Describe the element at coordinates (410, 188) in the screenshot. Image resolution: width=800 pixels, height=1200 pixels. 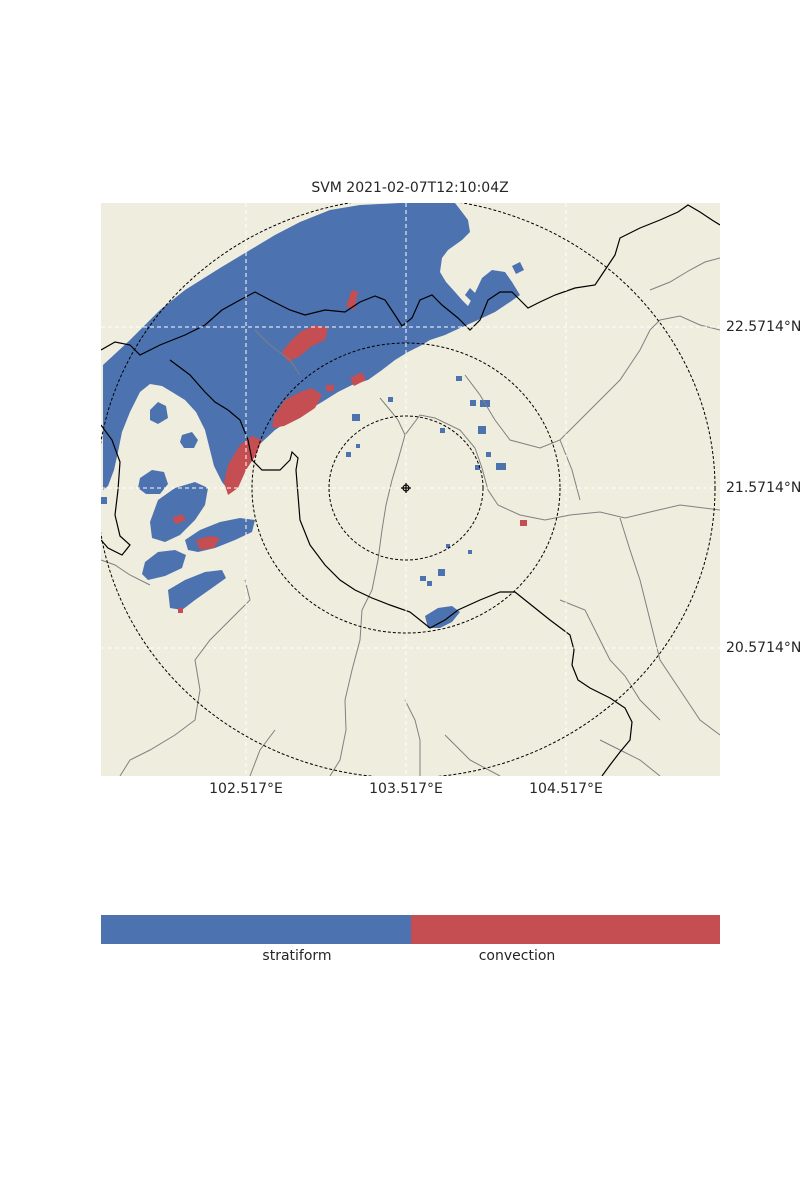
I see `map-title: SVM 2021-02-07T12:10:04Z` at that location.